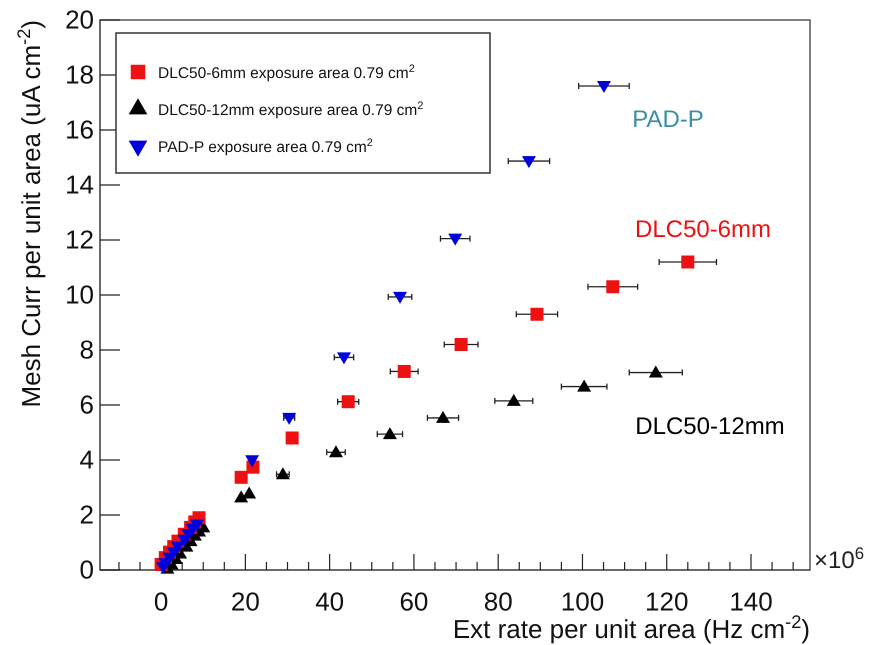 The image size is (881, 645). Describe the element at coordinates (161, 601) in the screenshot. I see `x-tick-label: 0` at that location.